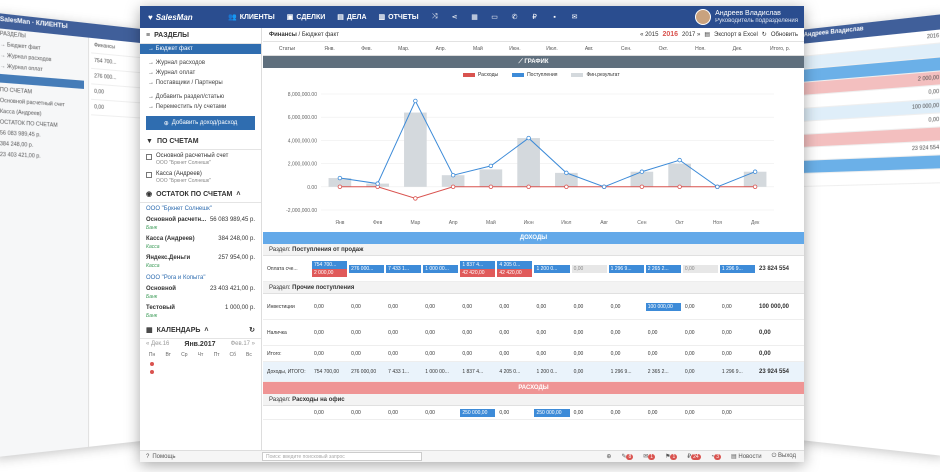 The image size is (940, 472). What do you see at coordinates (434, 16) in the screenshot?
I see `shuffle-icon: ⤨` at bounding box center [434, 16].